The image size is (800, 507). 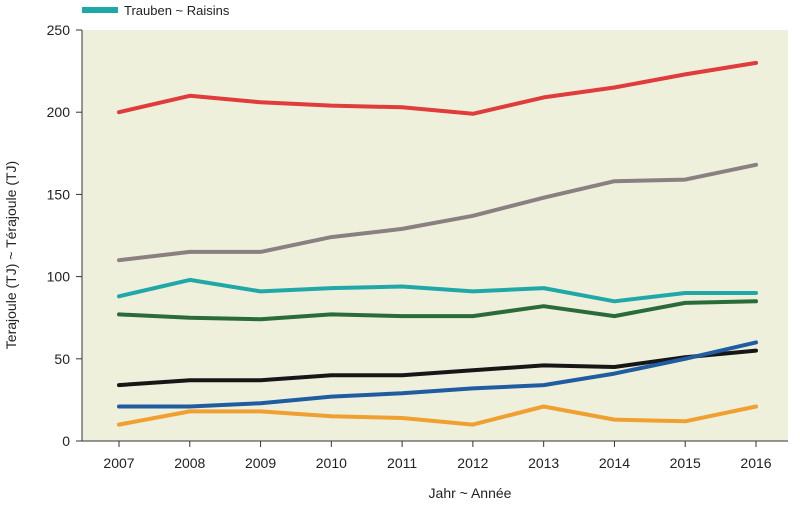 What do you see at coordinates (614, 463) in the screenshot?
I see `x-tick-label: 2014` at bounding box center [614, 463].